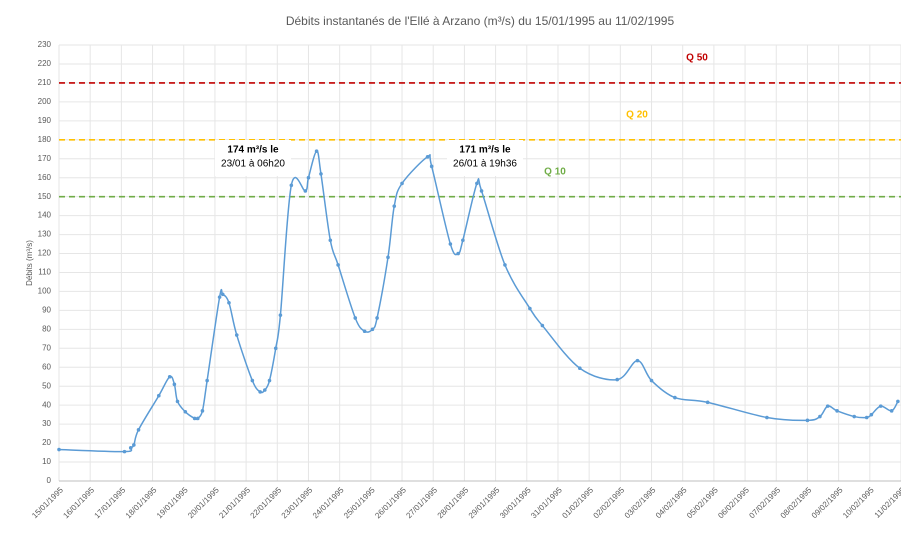  What do you see at coordinates (46, 366) in the screenshot?
I see `y-tick-label: 60` at bounding box center [46, 366].